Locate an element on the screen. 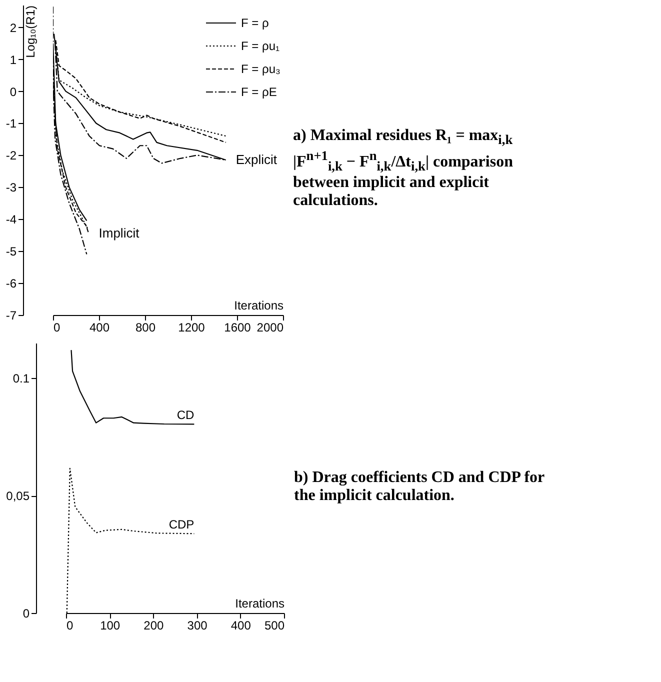 This screenshot has height=682, width=661. series-label: CD is located at coordinates (185, 415).